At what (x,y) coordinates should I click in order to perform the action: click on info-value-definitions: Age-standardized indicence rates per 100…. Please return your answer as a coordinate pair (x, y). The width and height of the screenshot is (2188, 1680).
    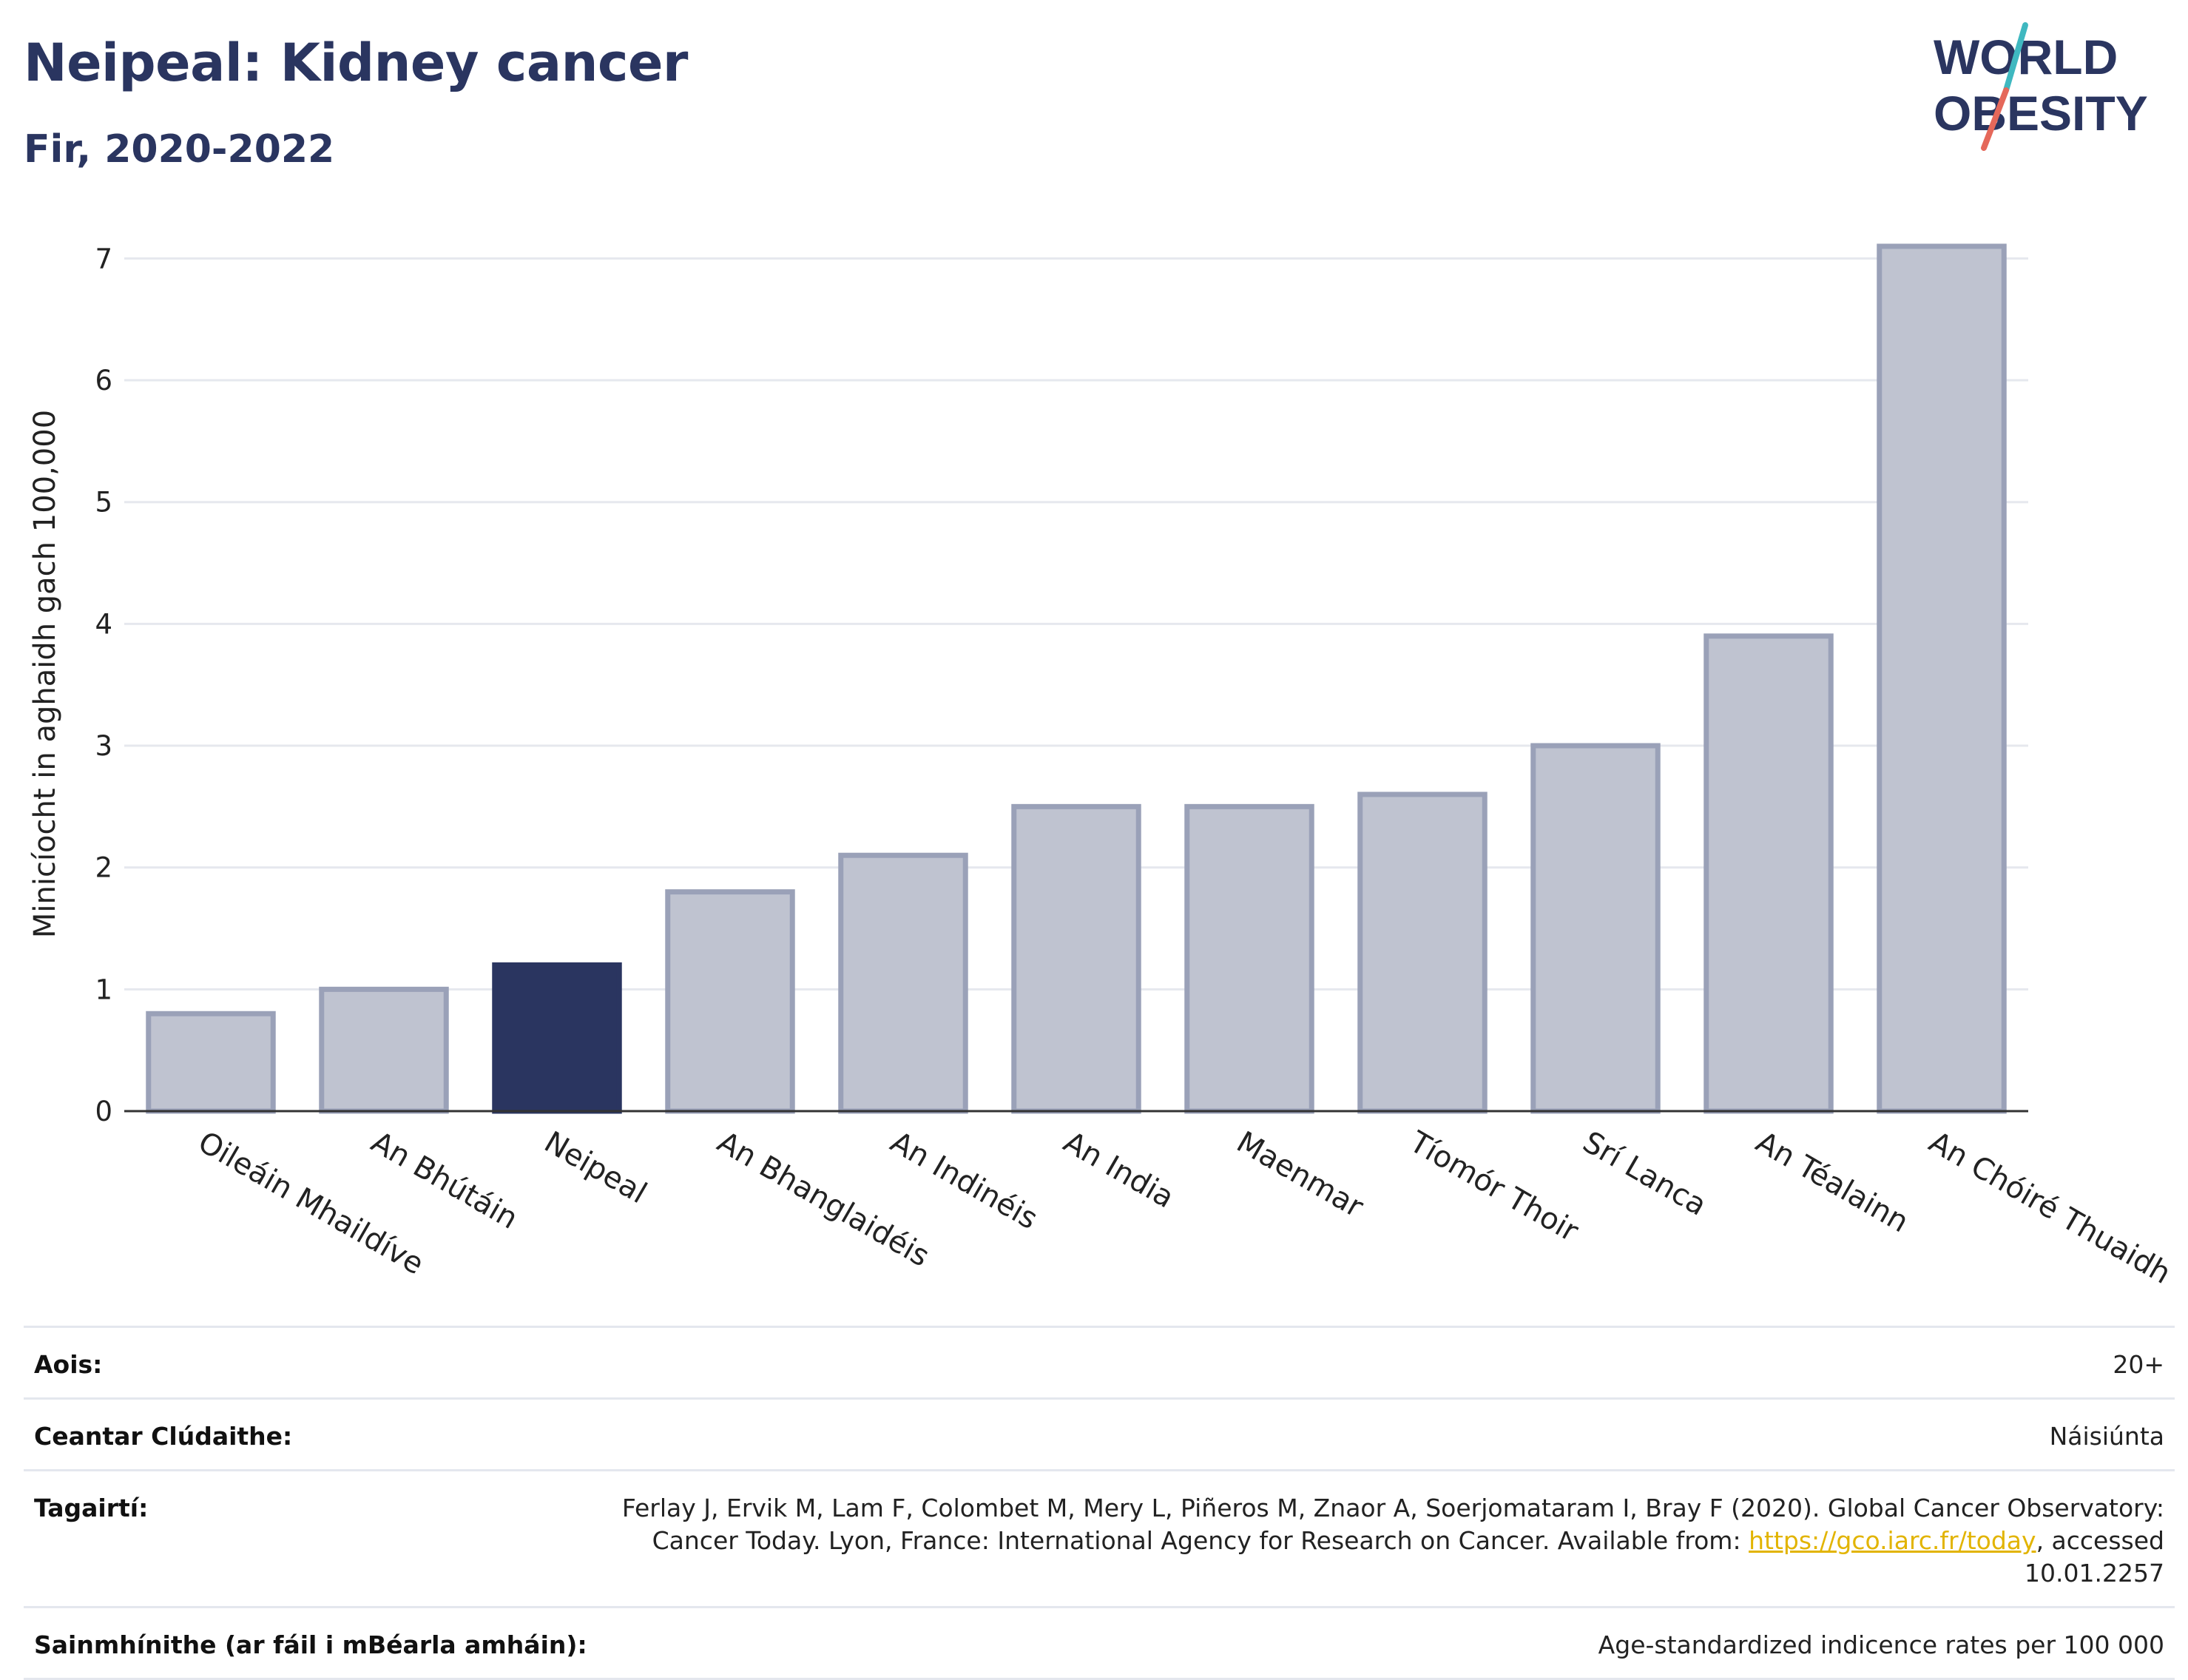
    Looking at the image, I should click on (1881, 1645).